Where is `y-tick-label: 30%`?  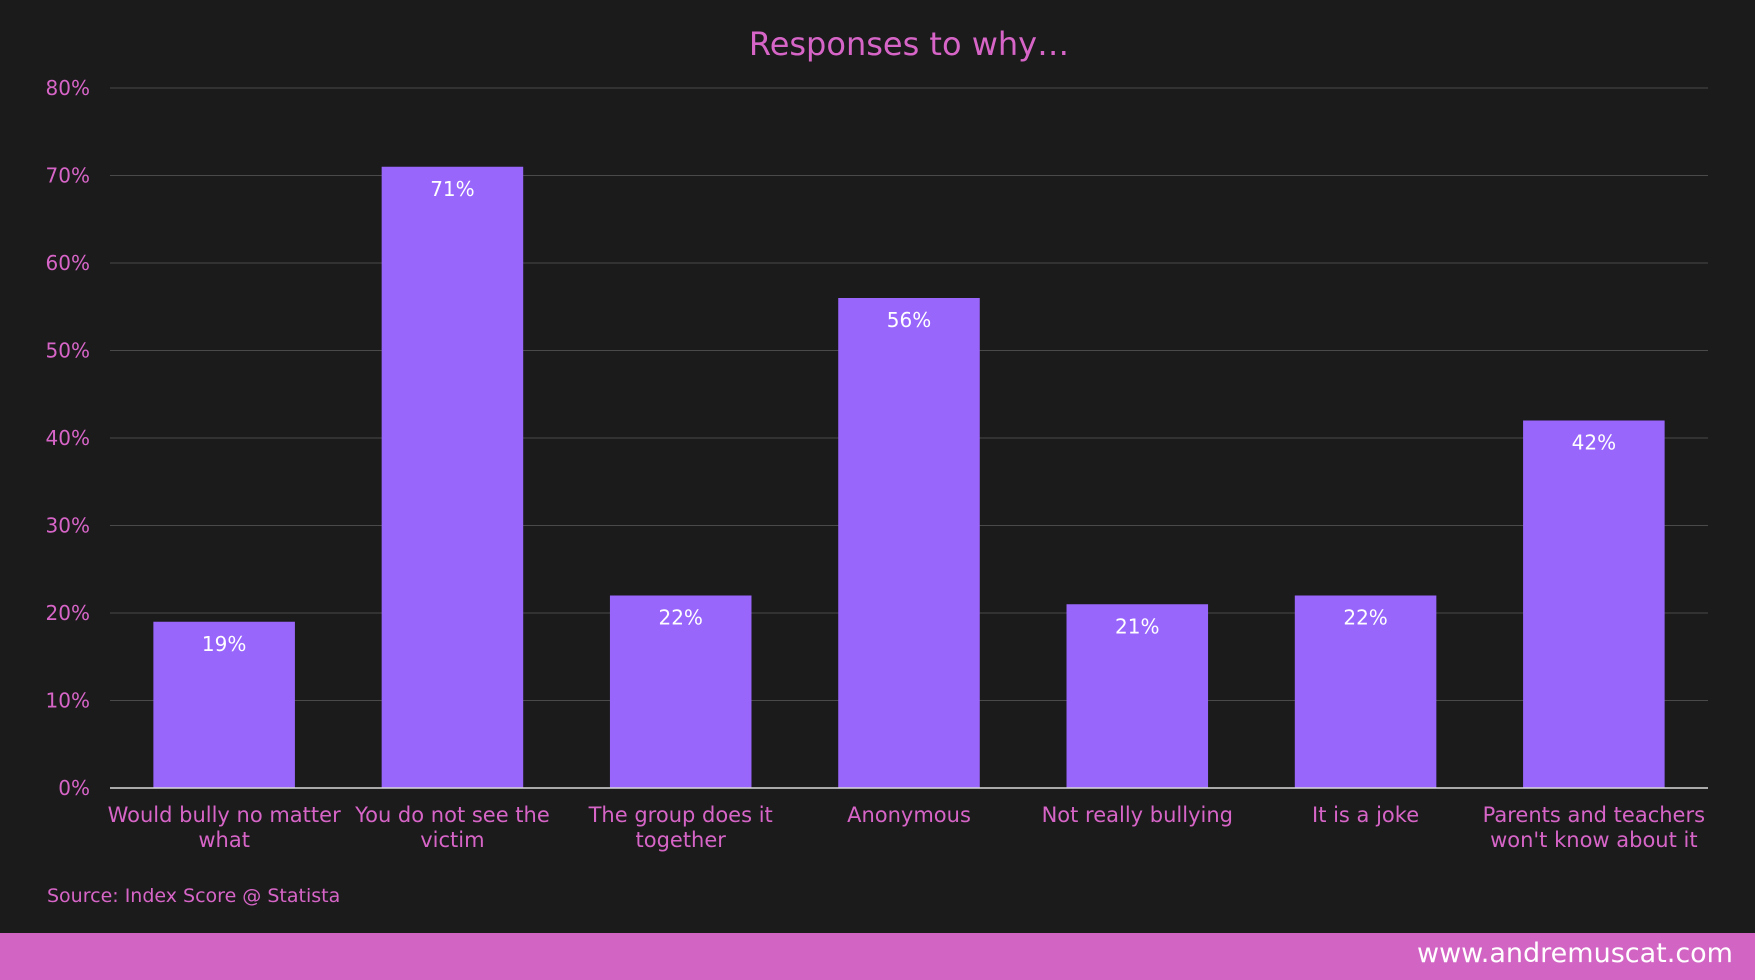
y-tick-label: 30% is located at coordinates (68, 526).